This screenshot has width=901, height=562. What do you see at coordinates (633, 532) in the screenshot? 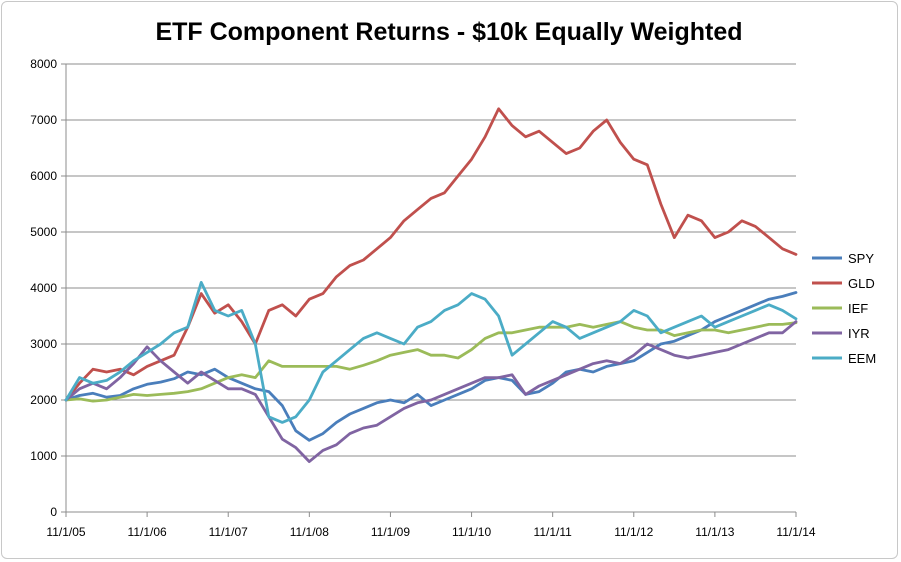
I see `x-tick-label: 11/1/12` at bounding box center [633, 532].